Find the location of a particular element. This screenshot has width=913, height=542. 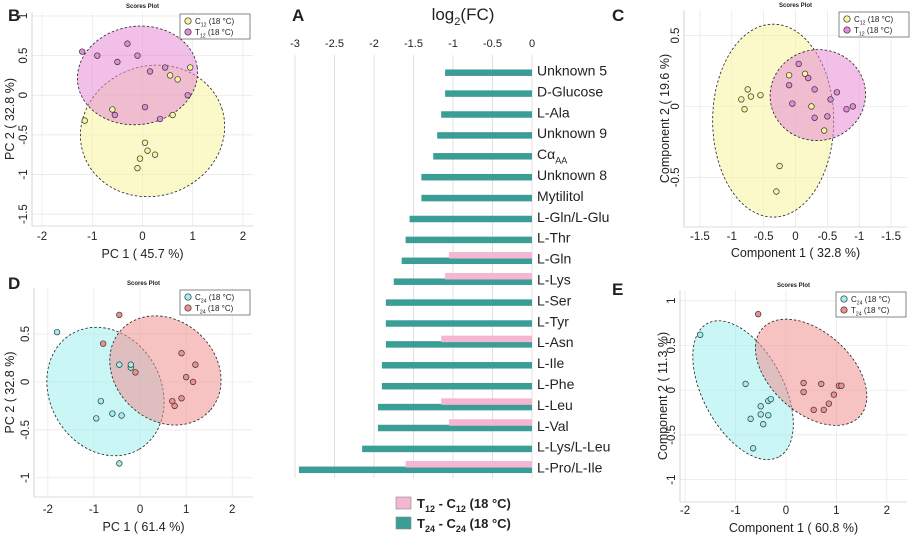

category-label: L-Phe is located at coordinates (556, 384).